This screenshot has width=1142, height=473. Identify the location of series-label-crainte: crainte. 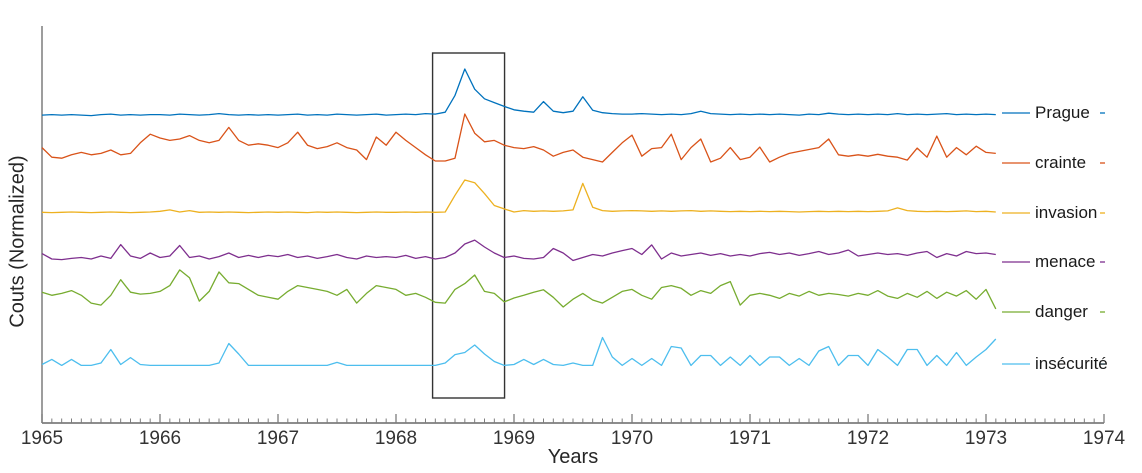
(1061, 162).